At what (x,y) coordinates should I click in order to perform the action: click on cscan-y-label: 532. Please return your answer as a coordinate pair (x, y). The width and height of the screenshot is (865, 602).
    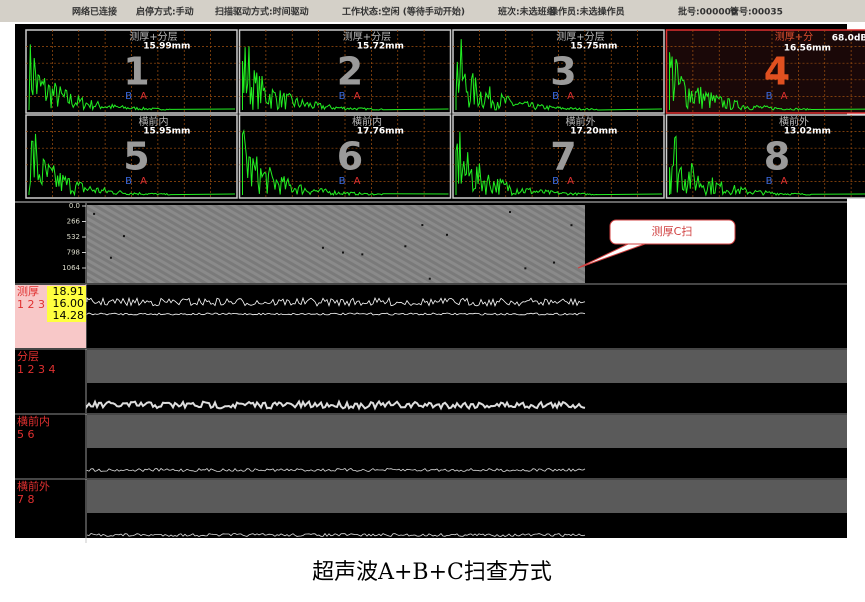
    Looking at the image, I should click on (73, 237).